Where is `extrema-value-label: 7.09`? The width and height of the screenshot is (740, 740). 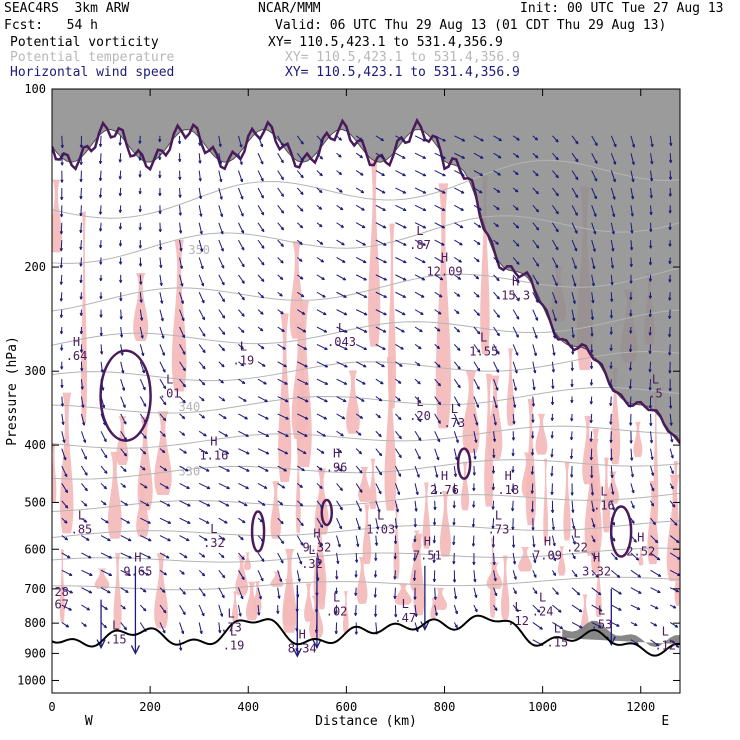 extrema-value-label: 7.09 is located at coordinates (547, 556).